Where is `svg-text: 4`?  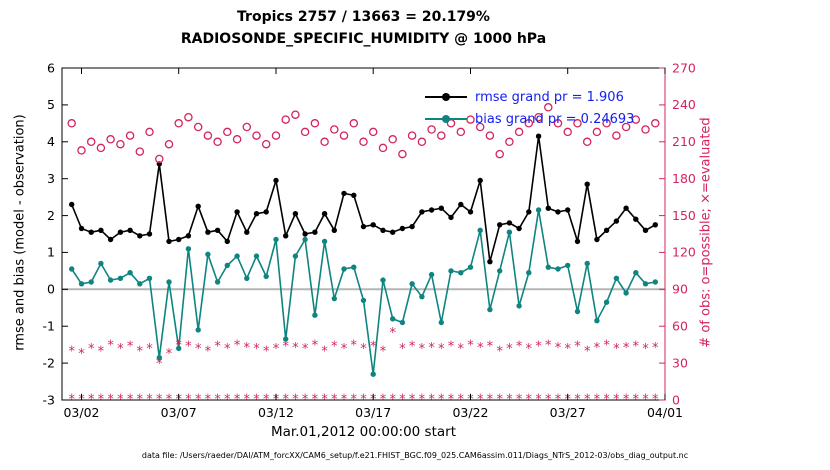 svg-text: 4 is located at coordinates (51, 141).